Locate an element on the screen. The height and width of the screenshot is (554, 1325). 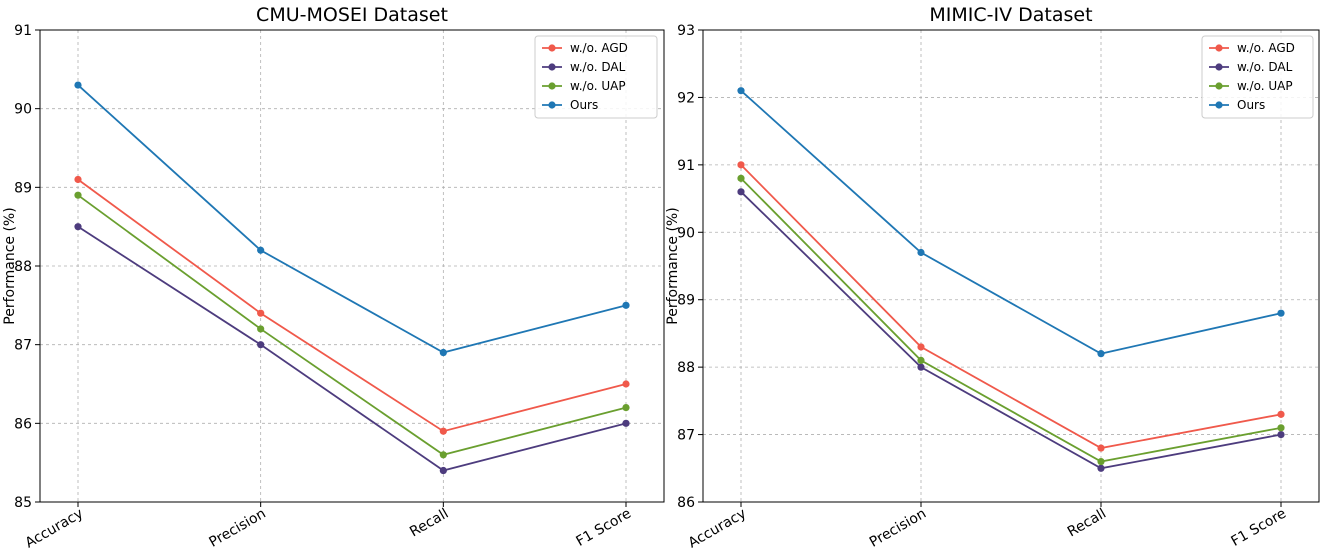
y-tick-label: 92 is located at coordinates (686, 98).